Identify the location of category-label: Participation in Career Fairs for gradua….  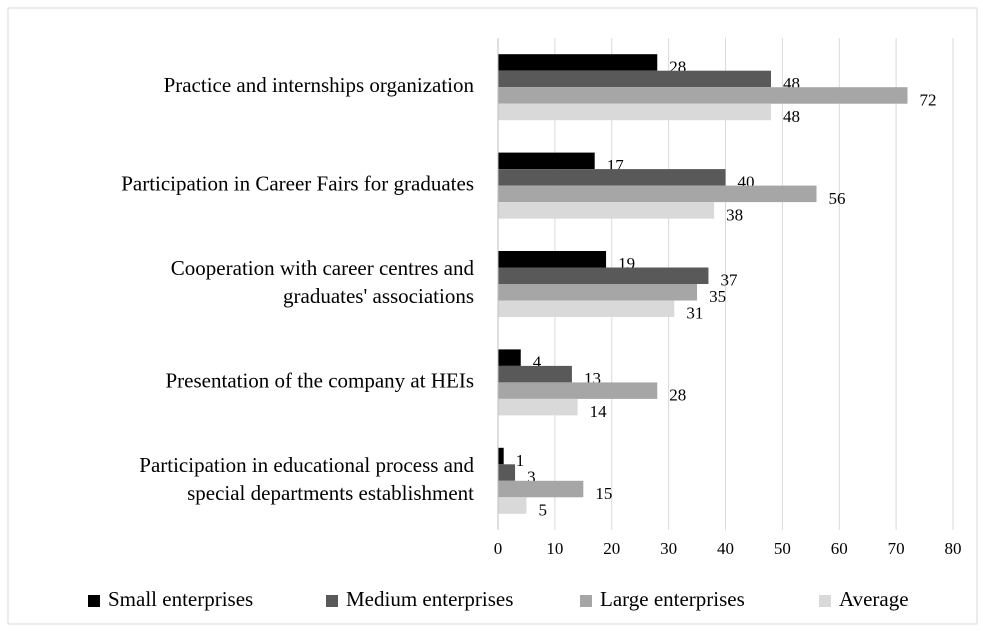
(297, 183).